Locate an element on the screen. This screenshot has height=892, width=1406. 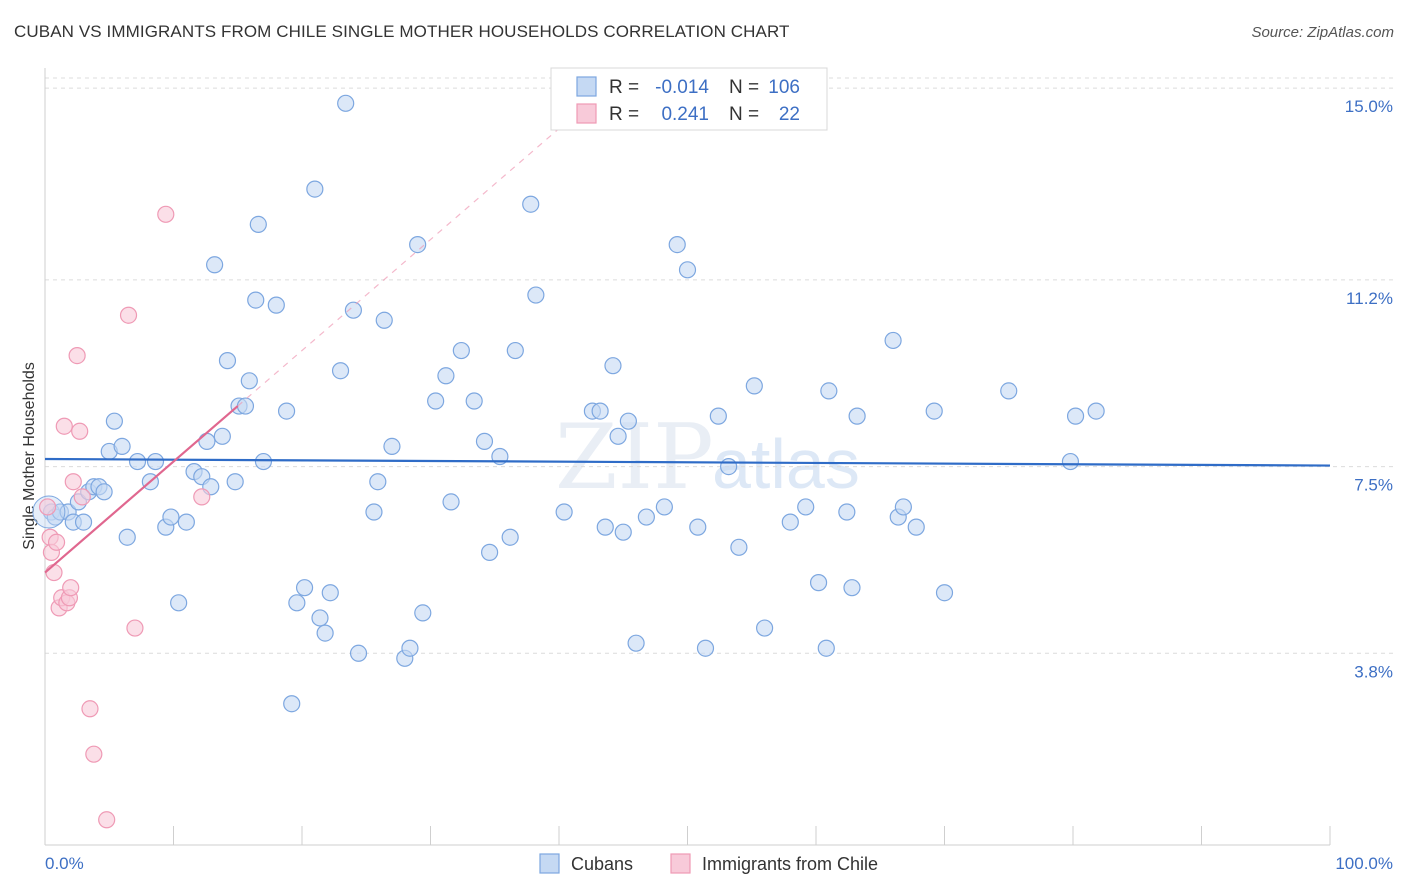
legend-n-value-1: 106 is located at coordinates (784, 87).